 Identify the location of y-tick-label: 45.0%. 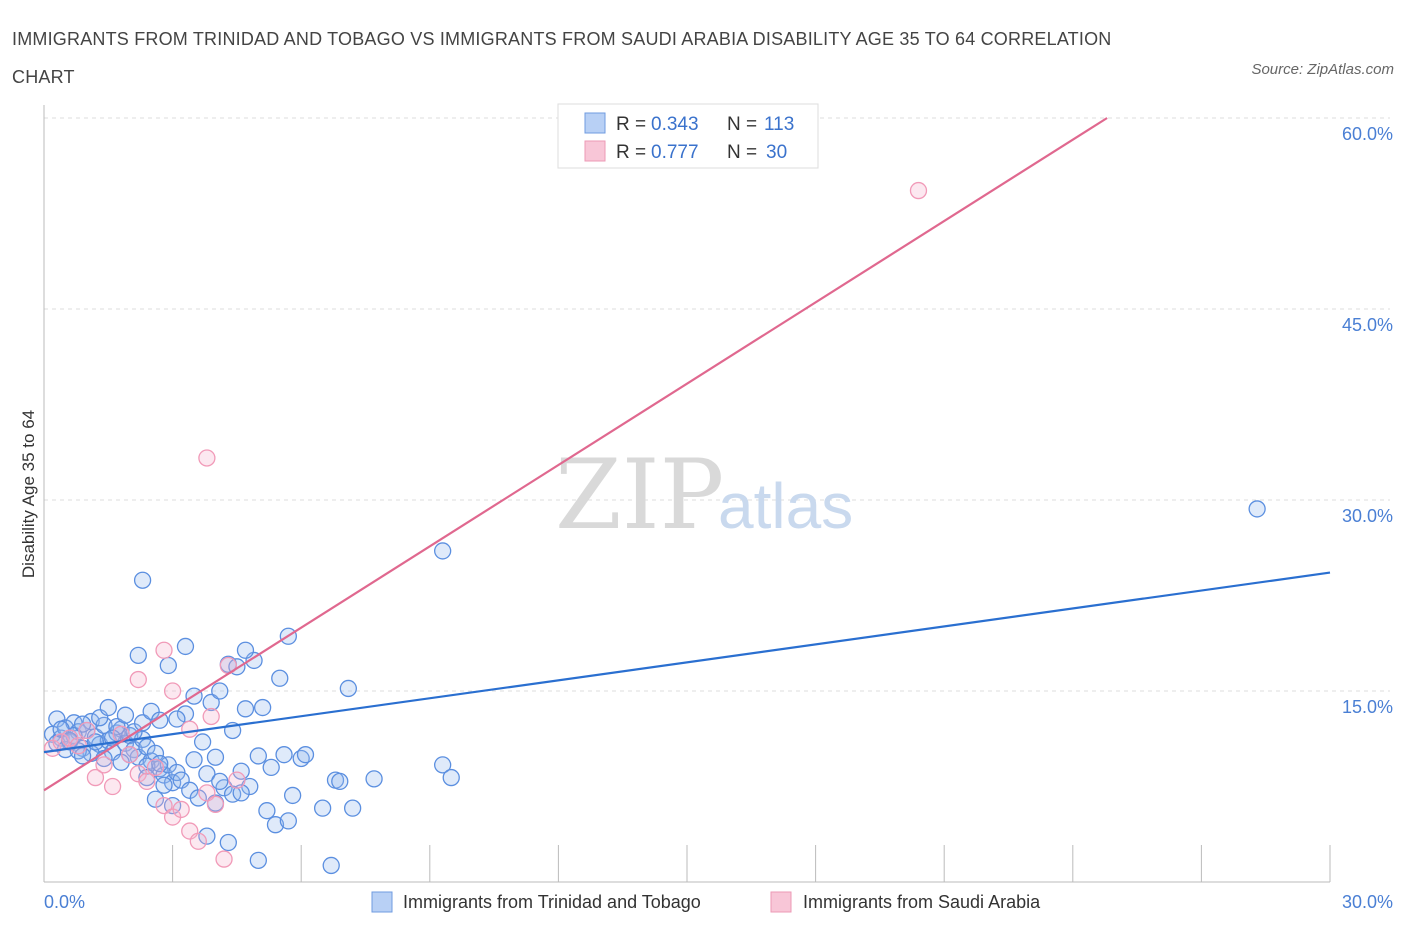
(1367, 325).